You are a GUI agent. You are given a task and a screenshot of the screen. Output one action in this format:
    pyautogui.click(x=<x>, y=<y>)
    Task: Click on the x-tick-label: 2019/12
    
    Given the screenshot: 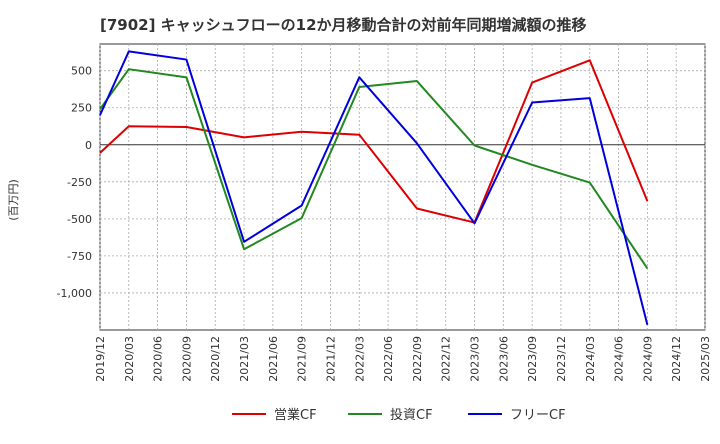 What is the action you would take?
    pyautogui.click(x=100, y=359)
    